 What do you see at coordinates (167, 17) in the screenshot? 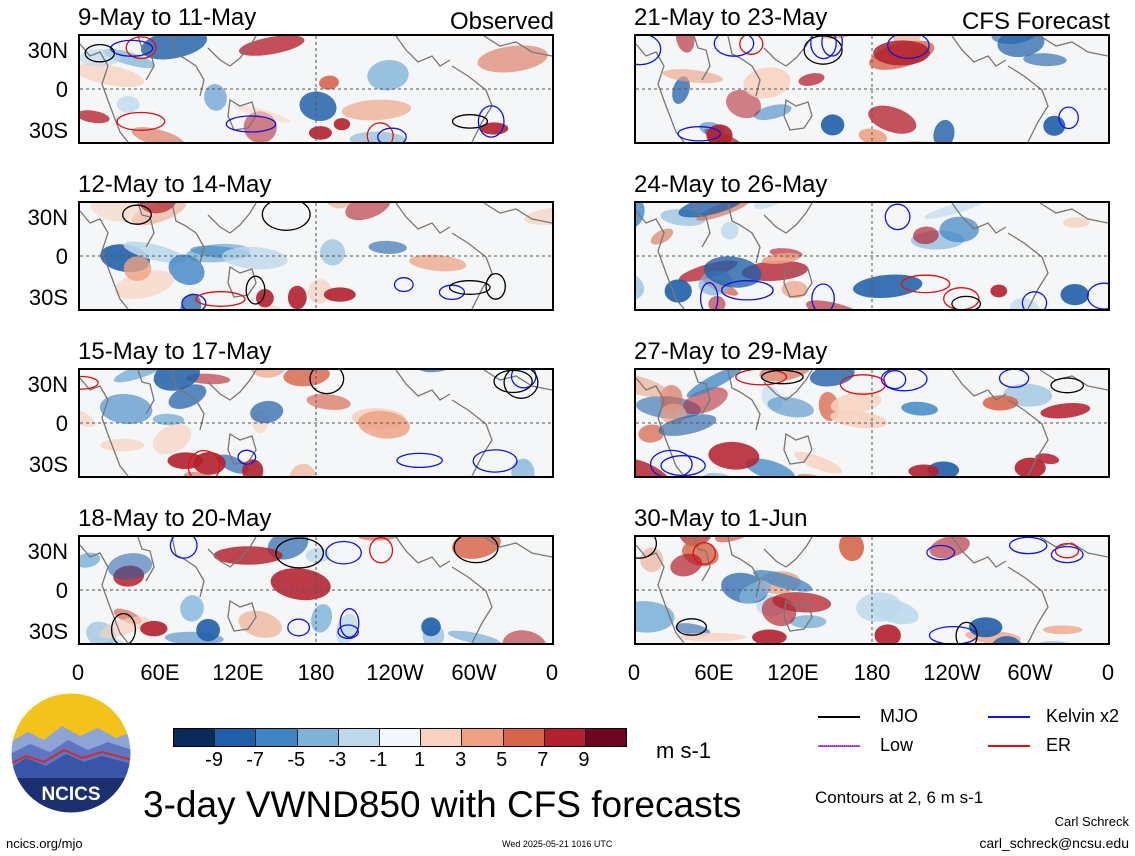
I see `panel-title-left-1: 9-May to 11-May` at bounding box center [167, 17].